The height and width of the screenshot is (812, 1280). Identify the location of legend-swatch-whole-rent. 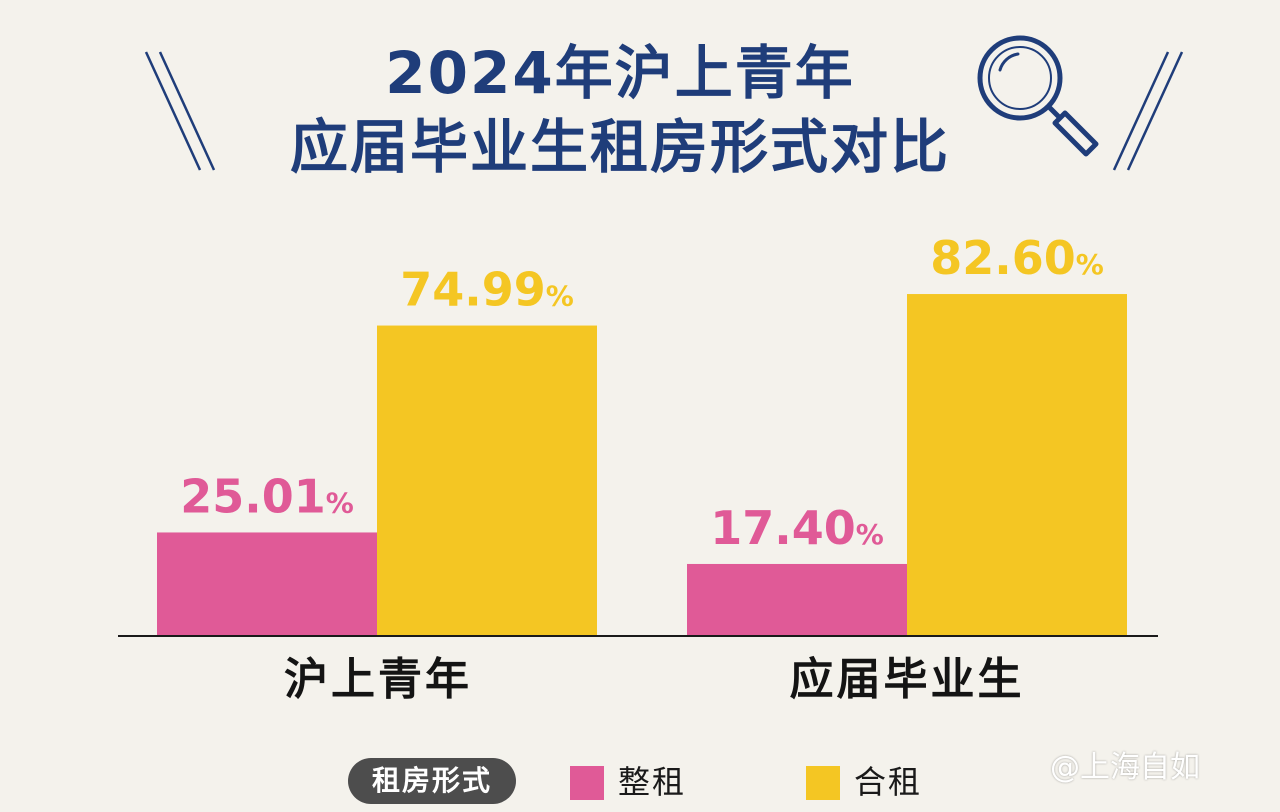
(587, 783).